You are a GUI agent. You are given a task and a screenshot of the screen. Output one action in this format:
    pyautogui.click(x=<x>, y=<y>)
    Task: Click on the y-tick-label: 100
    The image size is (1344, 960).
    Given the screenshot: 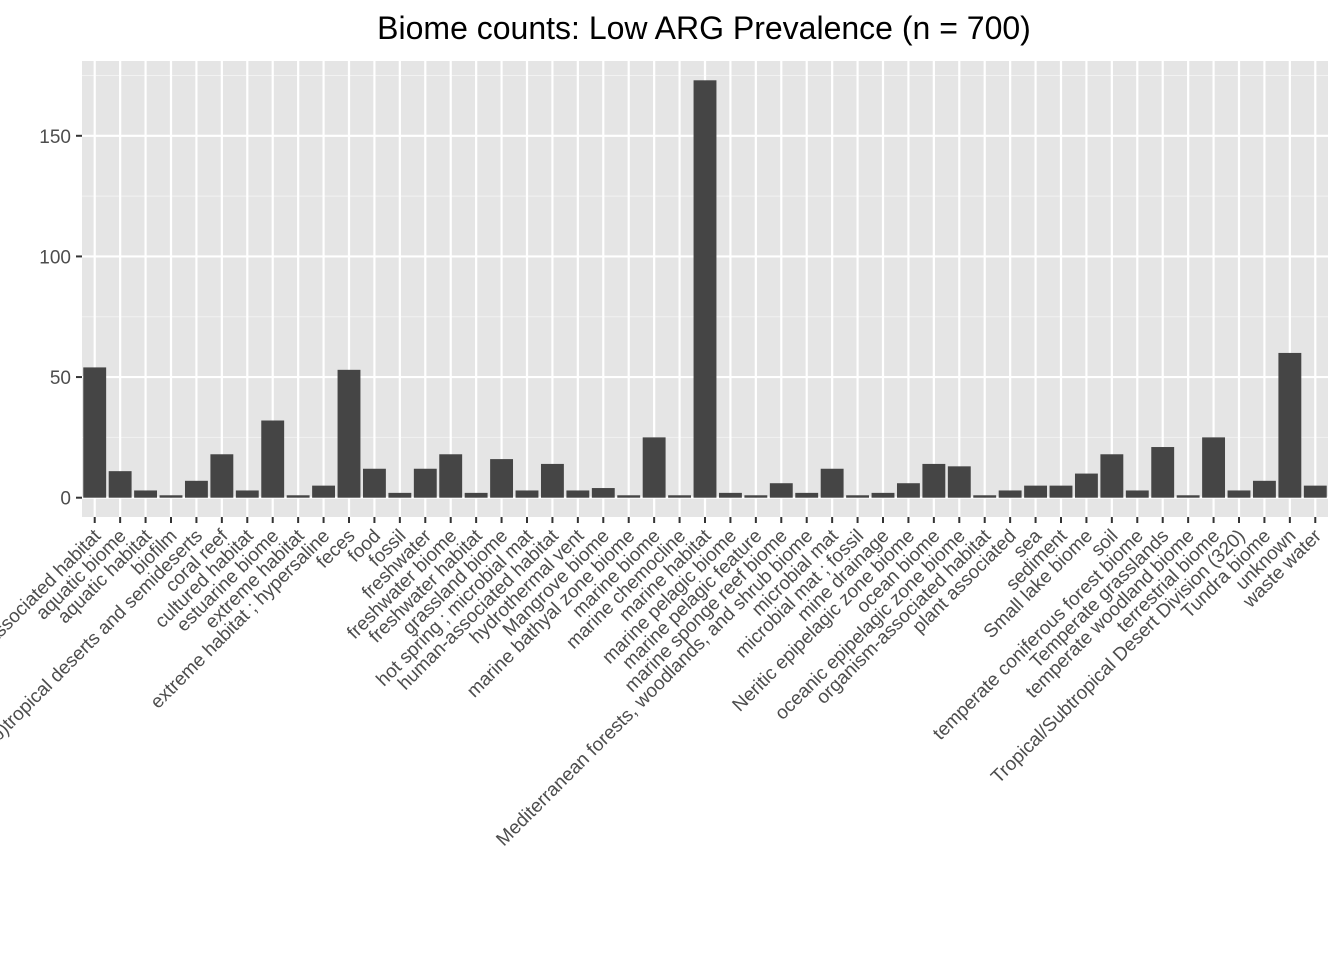 What is the action you would take?
    pyautogui.click(x=55, y=257)
    